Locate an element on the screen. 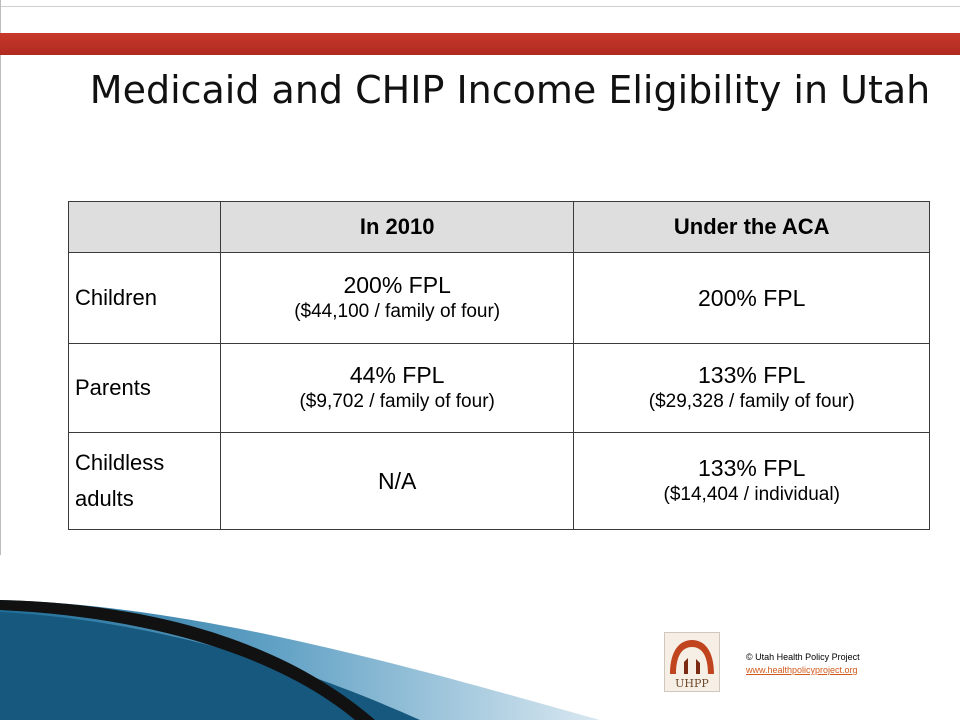 The width and height of the screenshot is (960, 720). cell-main-value: N/A is located at coordinates (397, 481).